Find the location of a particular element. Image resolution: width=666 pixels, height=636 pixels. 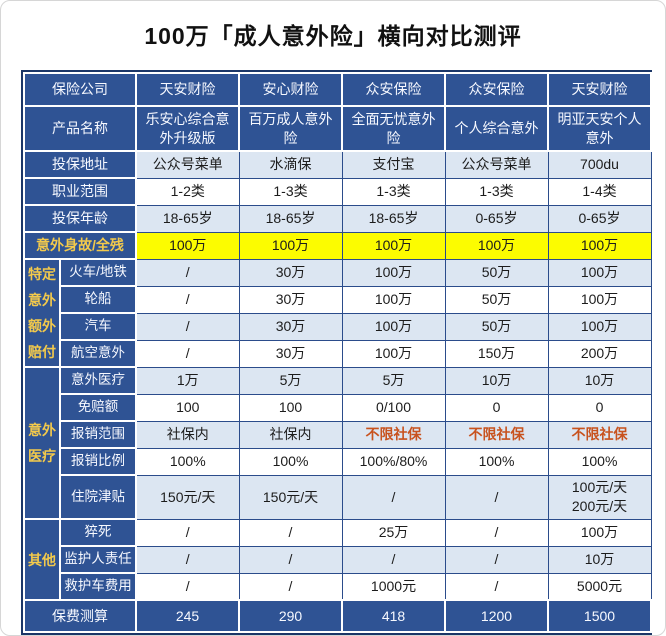

company-cell: 天安财险 is located at coordinates (599, 89).